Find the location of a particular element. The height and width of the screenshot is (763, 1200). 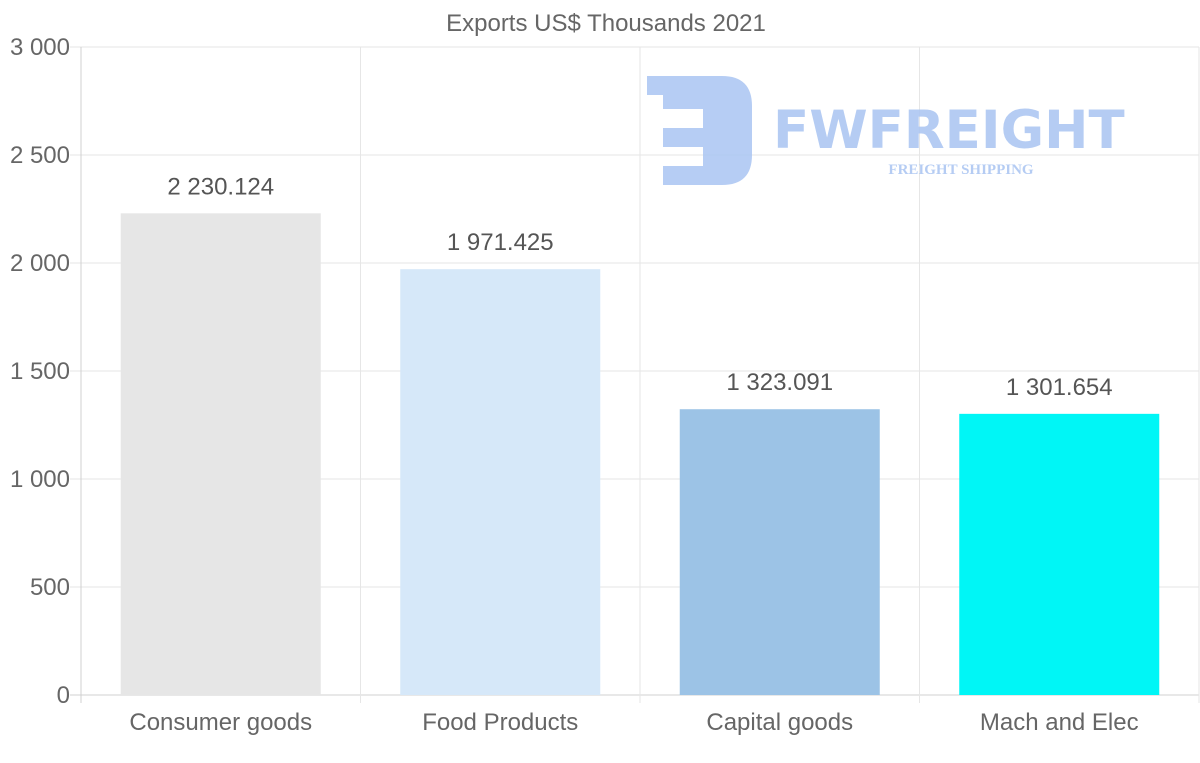

y-tick-label: 0 is located at coordinates (63, 695).